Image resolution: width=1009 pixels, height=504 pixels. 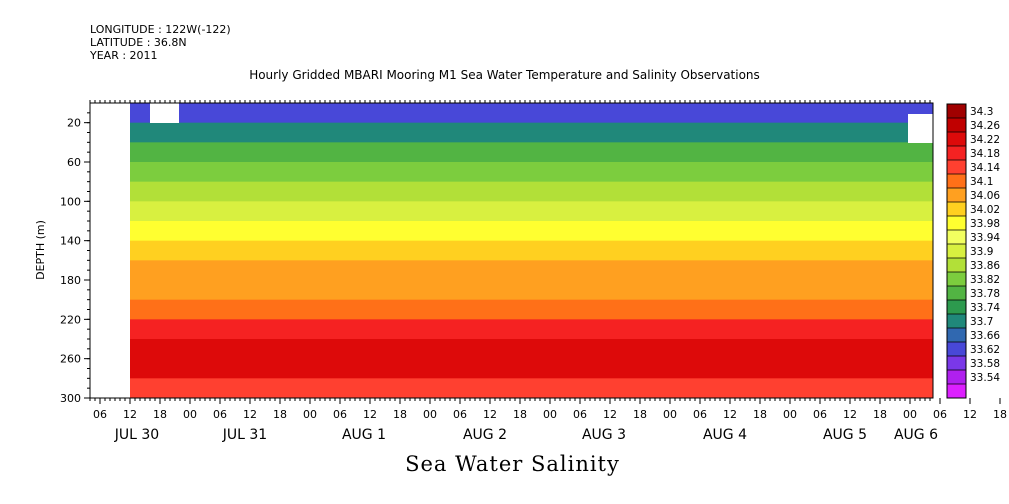 I want to click on y-tick-label: 140, so click(x=70, y=241).